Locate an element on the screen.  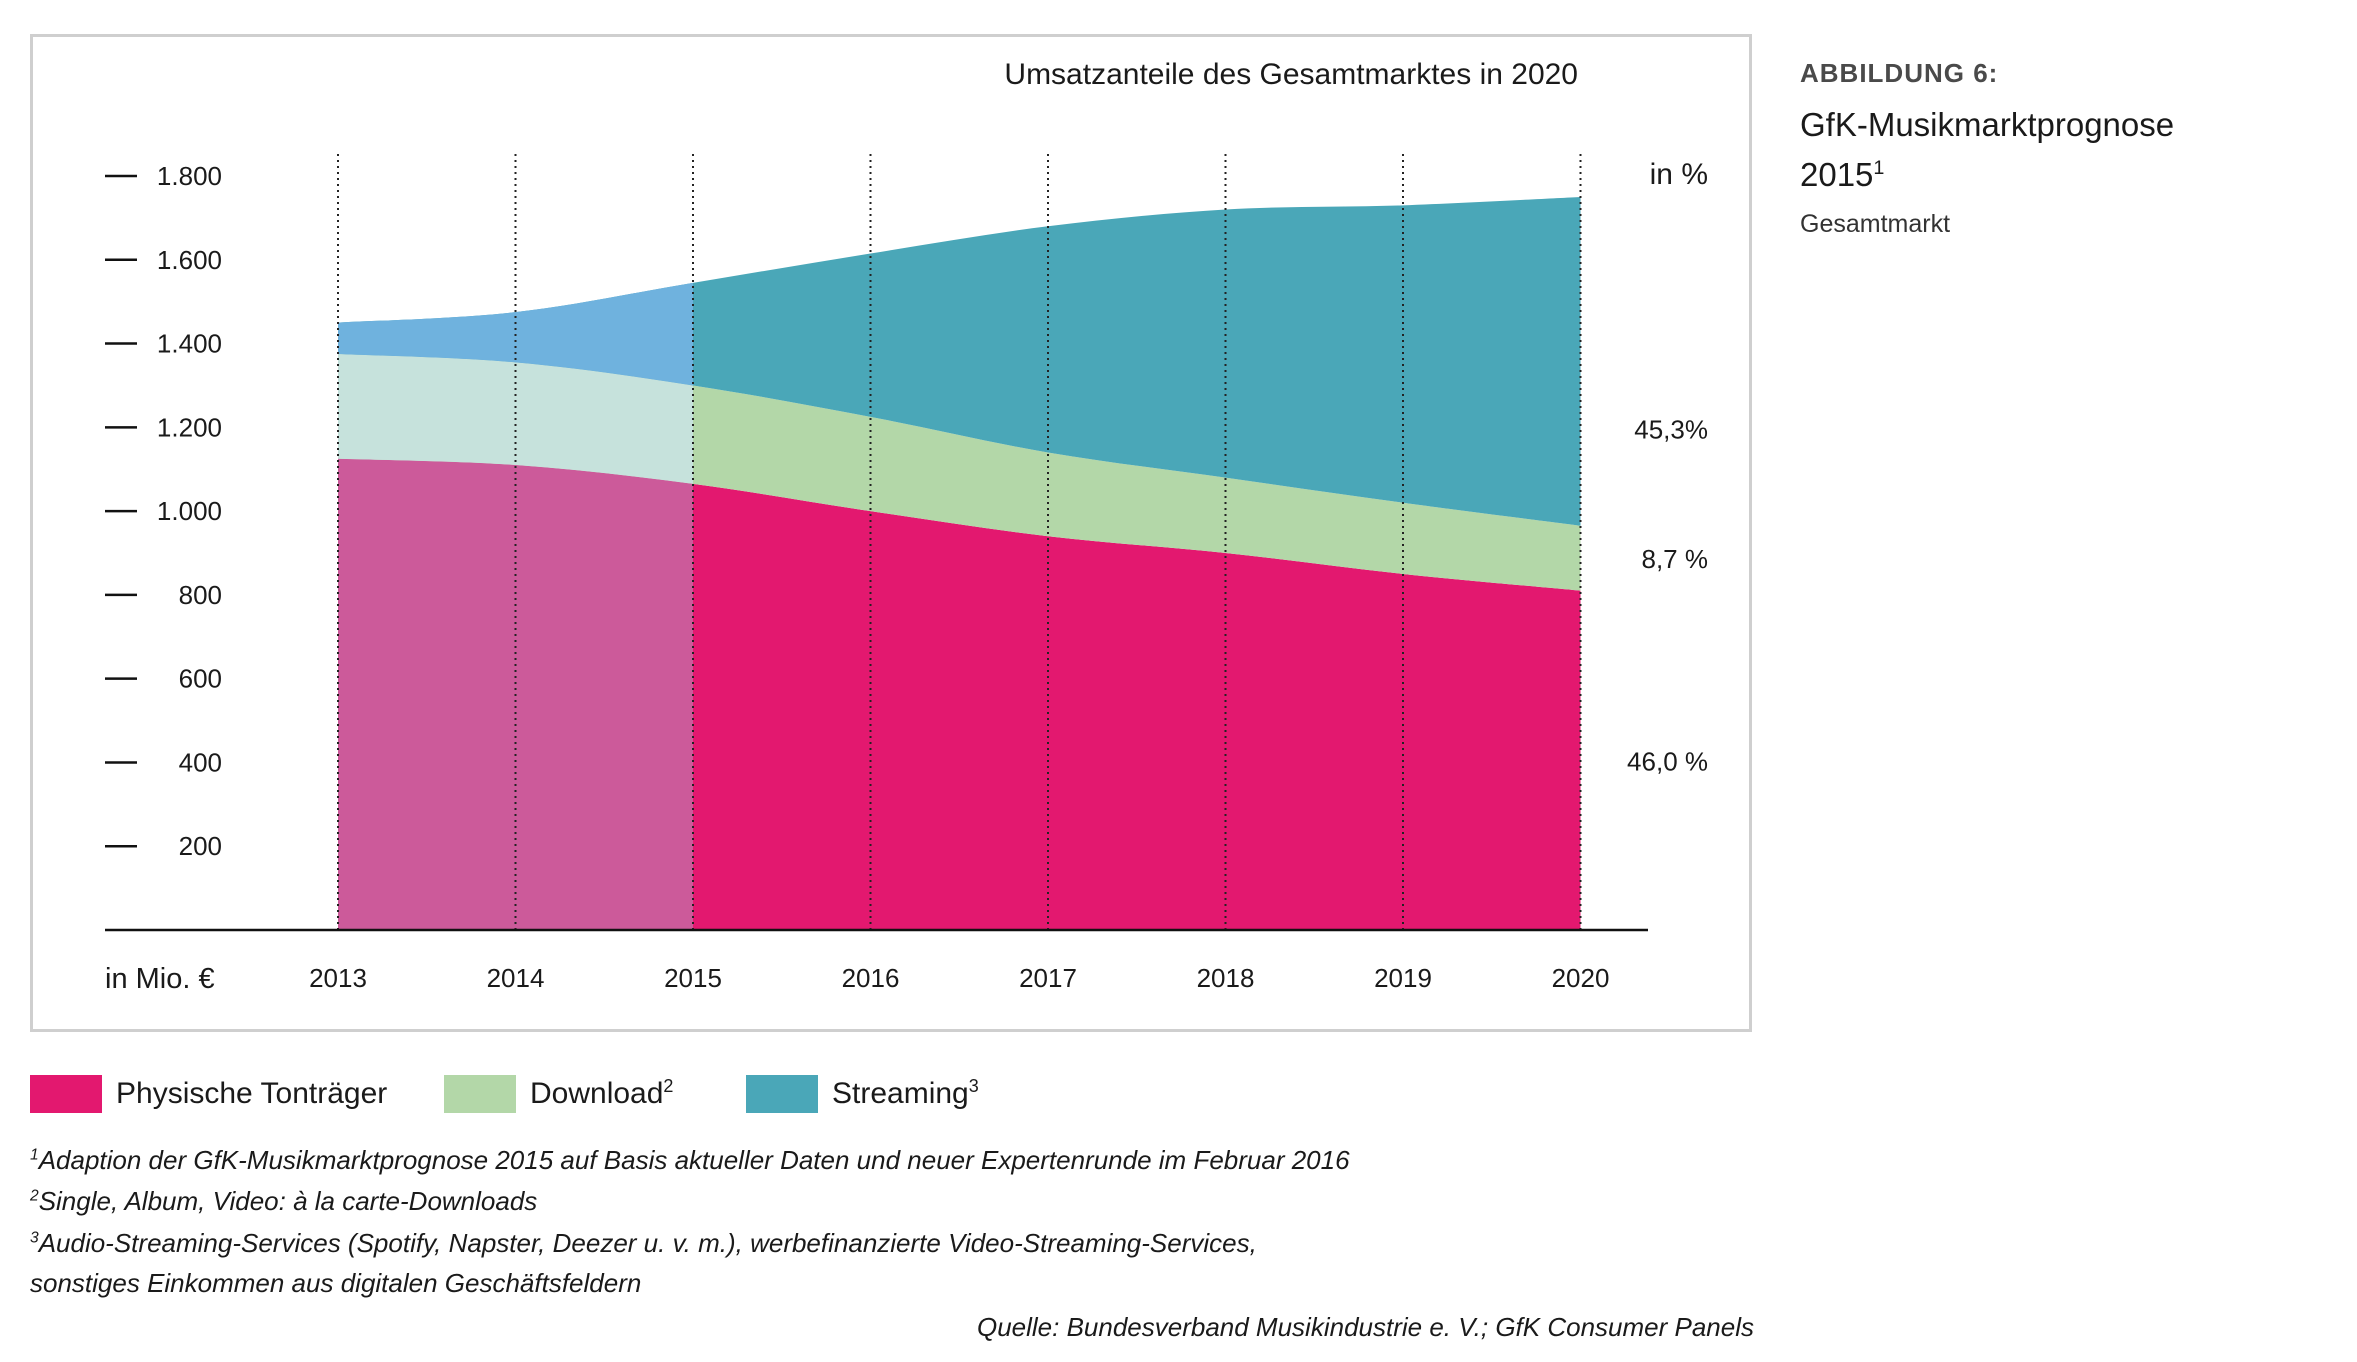
x-tick-label: 2019 is located at coordinates (1403, 978).